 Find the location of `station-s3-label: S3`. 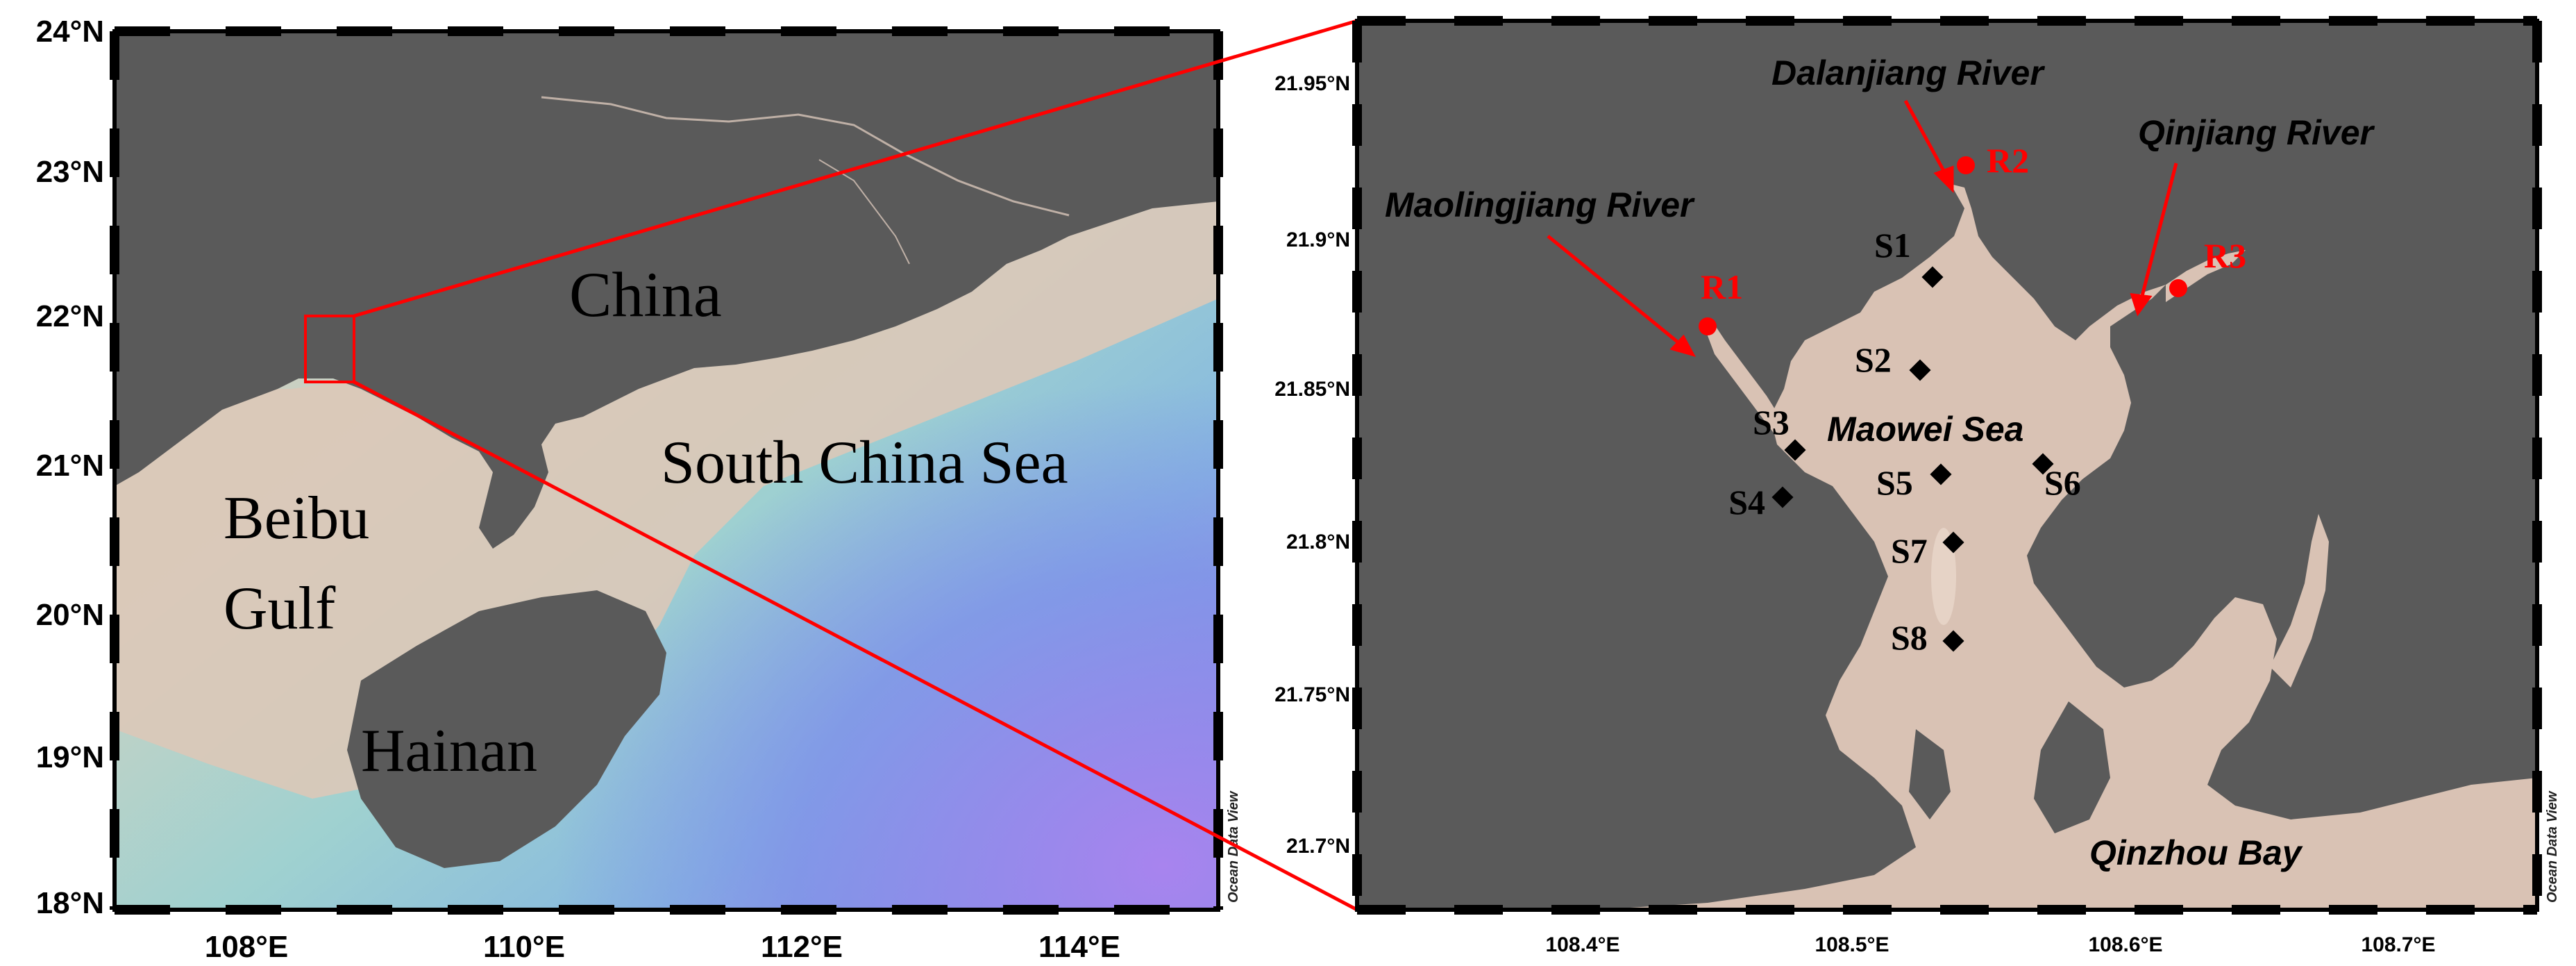

station-s3-label: S3 is located at coordinates (1771, 422).